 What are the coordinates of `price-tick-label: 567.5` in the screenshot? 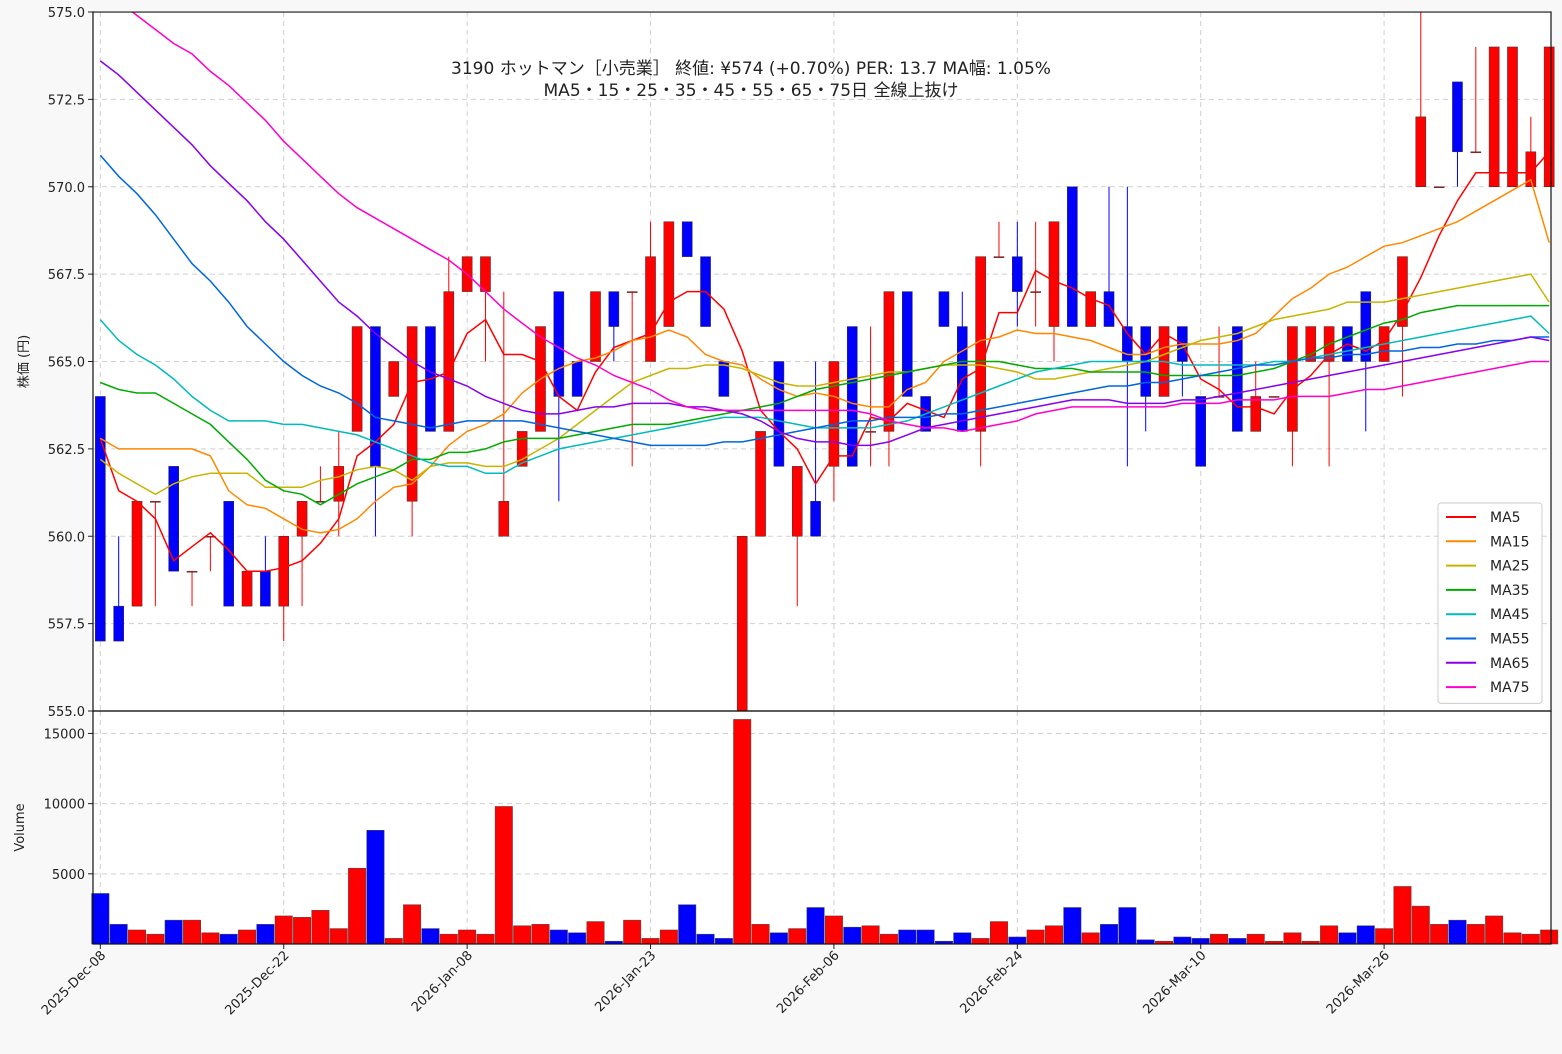 It's located at (66, 275).